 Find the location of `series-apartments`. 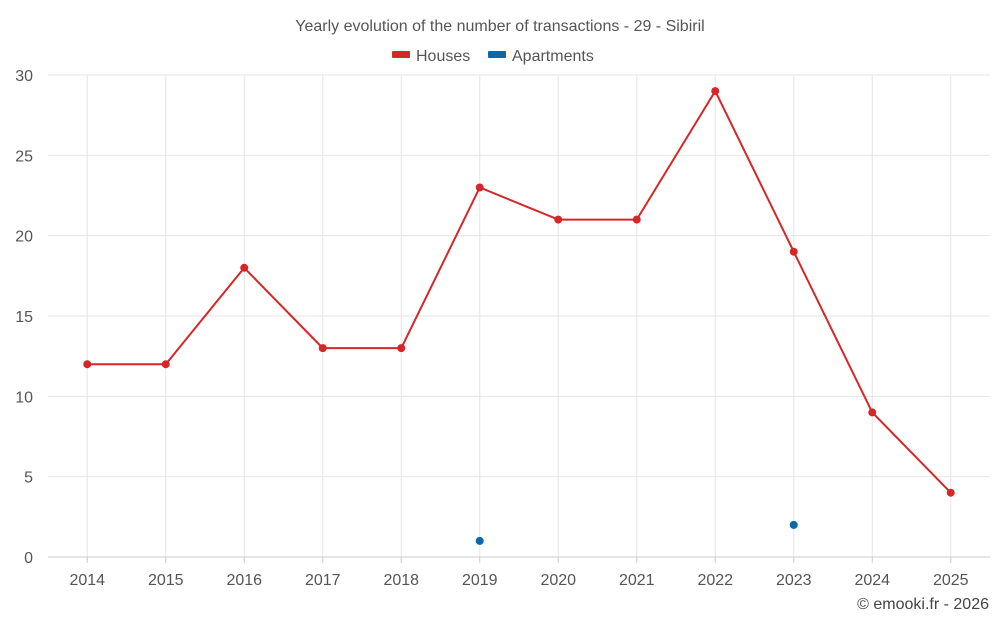

series-apartments is located at coordinates (636, 532).